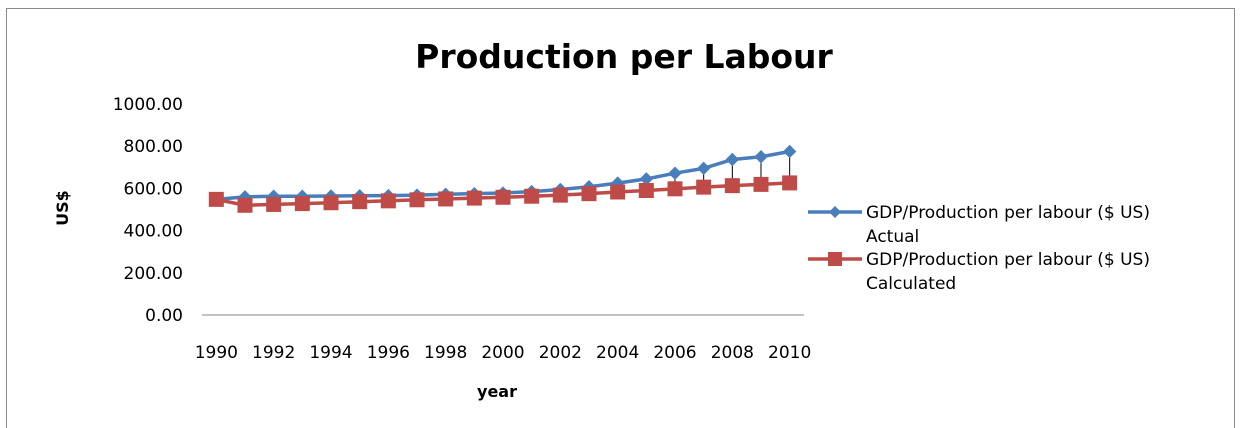  What do you see at coordinates (153, 147) in the screenshot?
I see `y-tick-label: 800.00` at bounding box center [153, 147].